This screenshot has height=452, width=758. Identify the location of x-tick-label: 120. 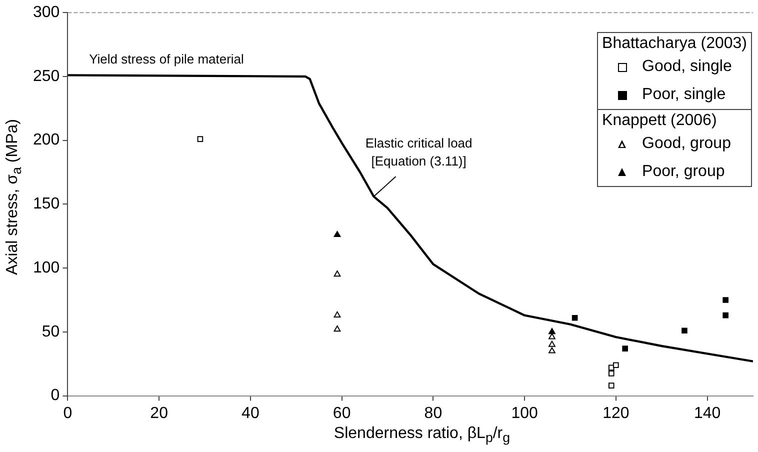
(616, 413).